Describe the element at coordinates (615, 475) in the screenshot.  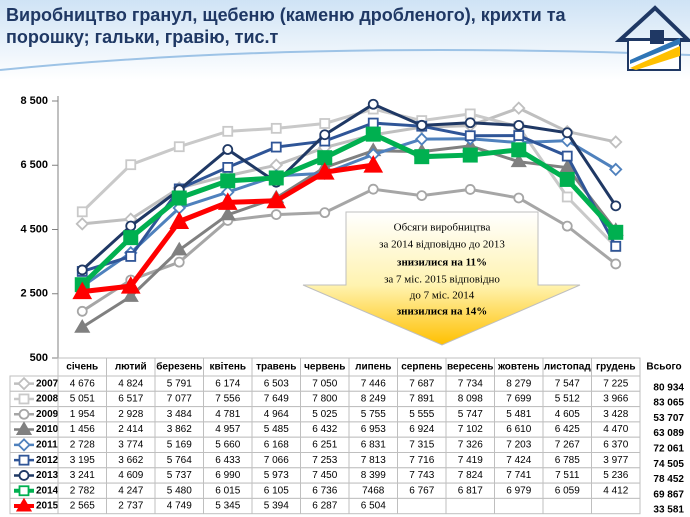
I see `table-cell: 5 236` at that location.